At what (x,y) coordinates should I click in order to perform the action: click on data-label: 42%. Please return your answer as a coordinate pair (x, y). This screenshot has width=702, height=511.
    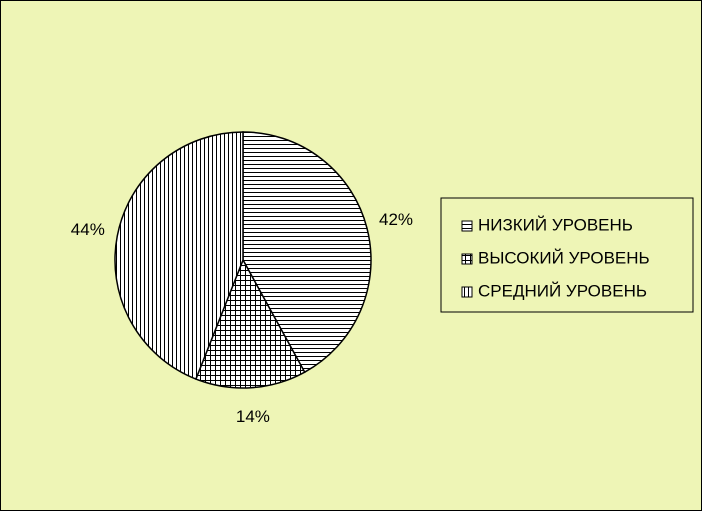
    Looking at the image, I should click on (396, 219).